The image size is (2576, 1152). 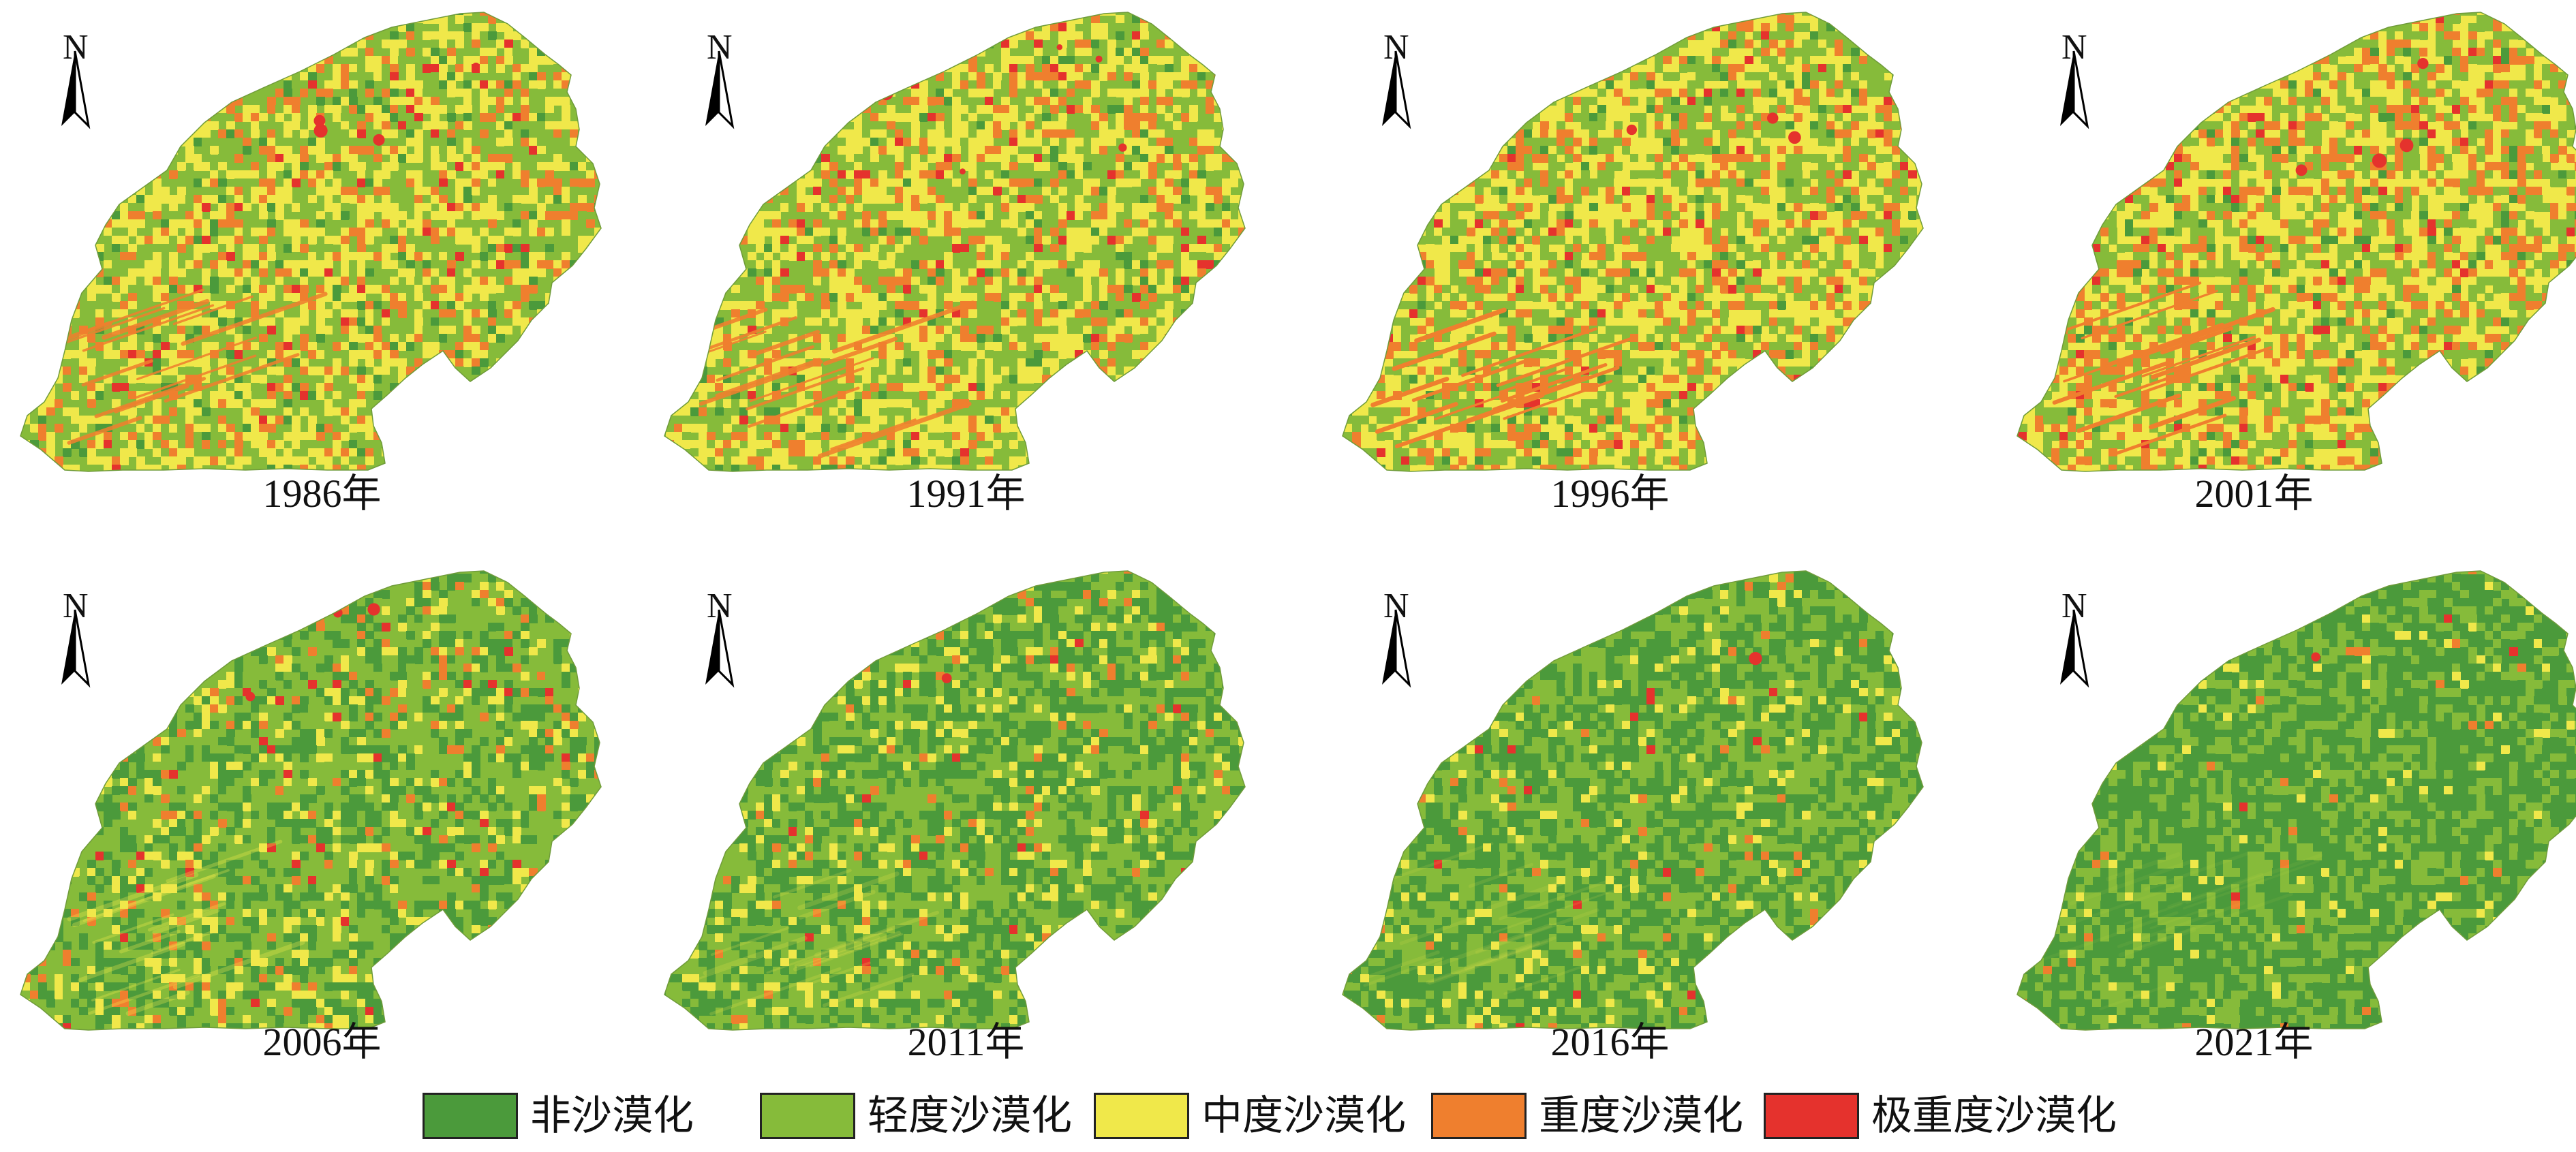 I want to click on raster-cells, so click(x=2296, y=241).